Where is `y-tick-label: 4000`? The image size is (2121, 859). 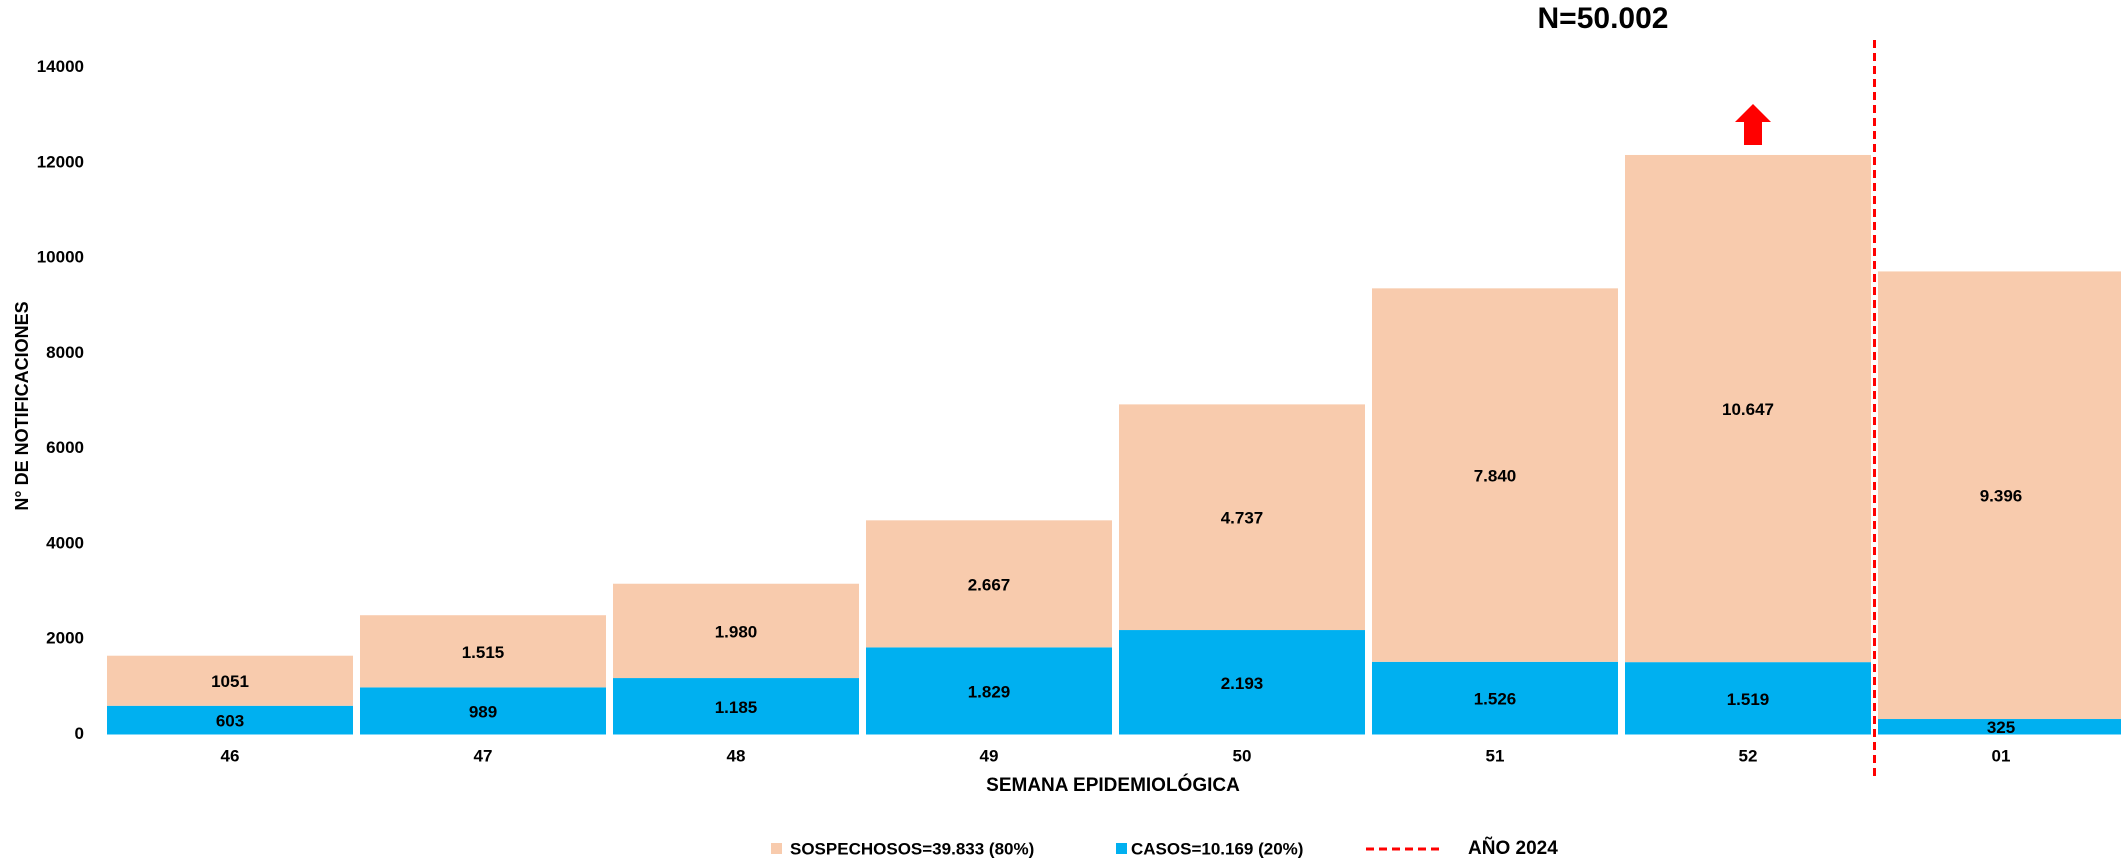 y-tick-label: 4000 is located at coordinates (65, 542).